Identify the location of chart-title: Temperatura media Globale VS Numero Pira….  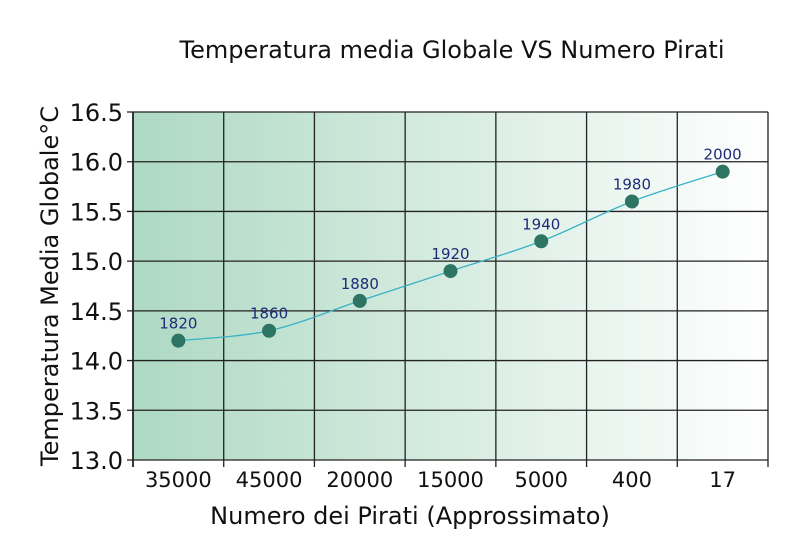
(452, 50).